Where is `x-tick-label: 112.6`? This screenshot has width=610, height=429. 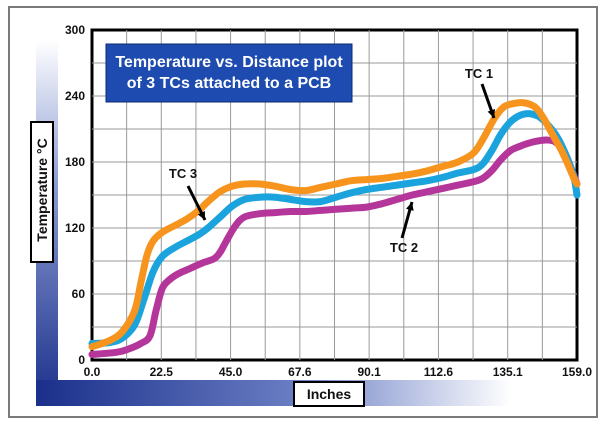
x-tick-label: 112.6 is located at coordinates (439, 372).